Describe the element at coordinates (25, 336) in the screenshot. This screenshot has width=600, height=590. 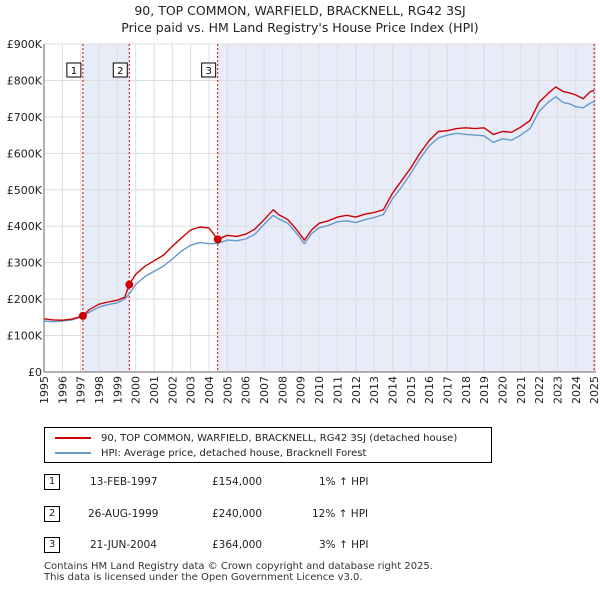
I see `y-tick-label: £100K` at that location.